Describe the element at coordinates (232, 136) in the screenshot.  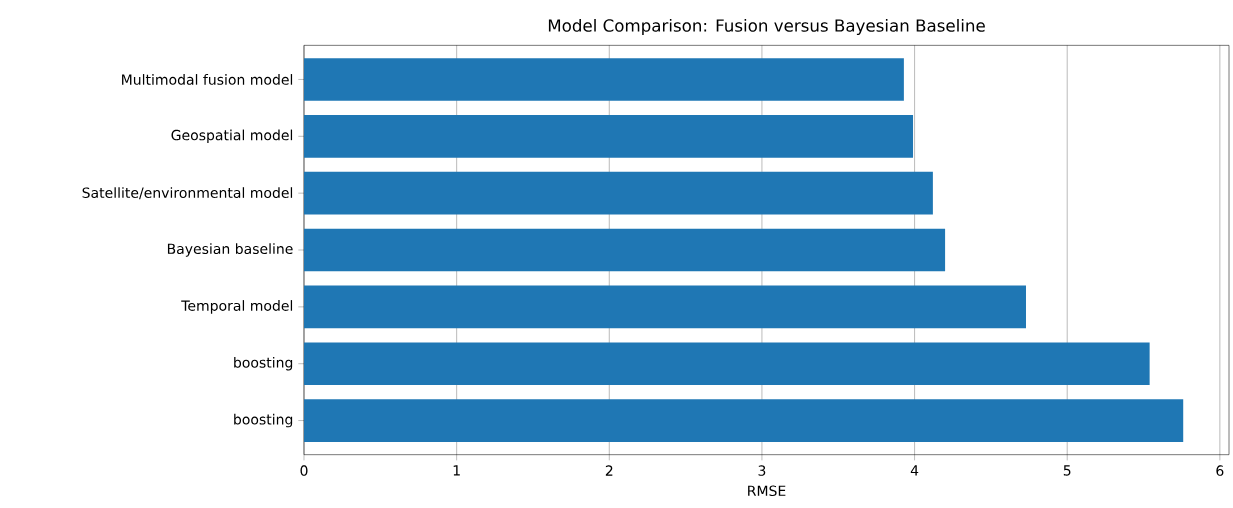
I see `y-tick-label: Geospatial model` at that location.